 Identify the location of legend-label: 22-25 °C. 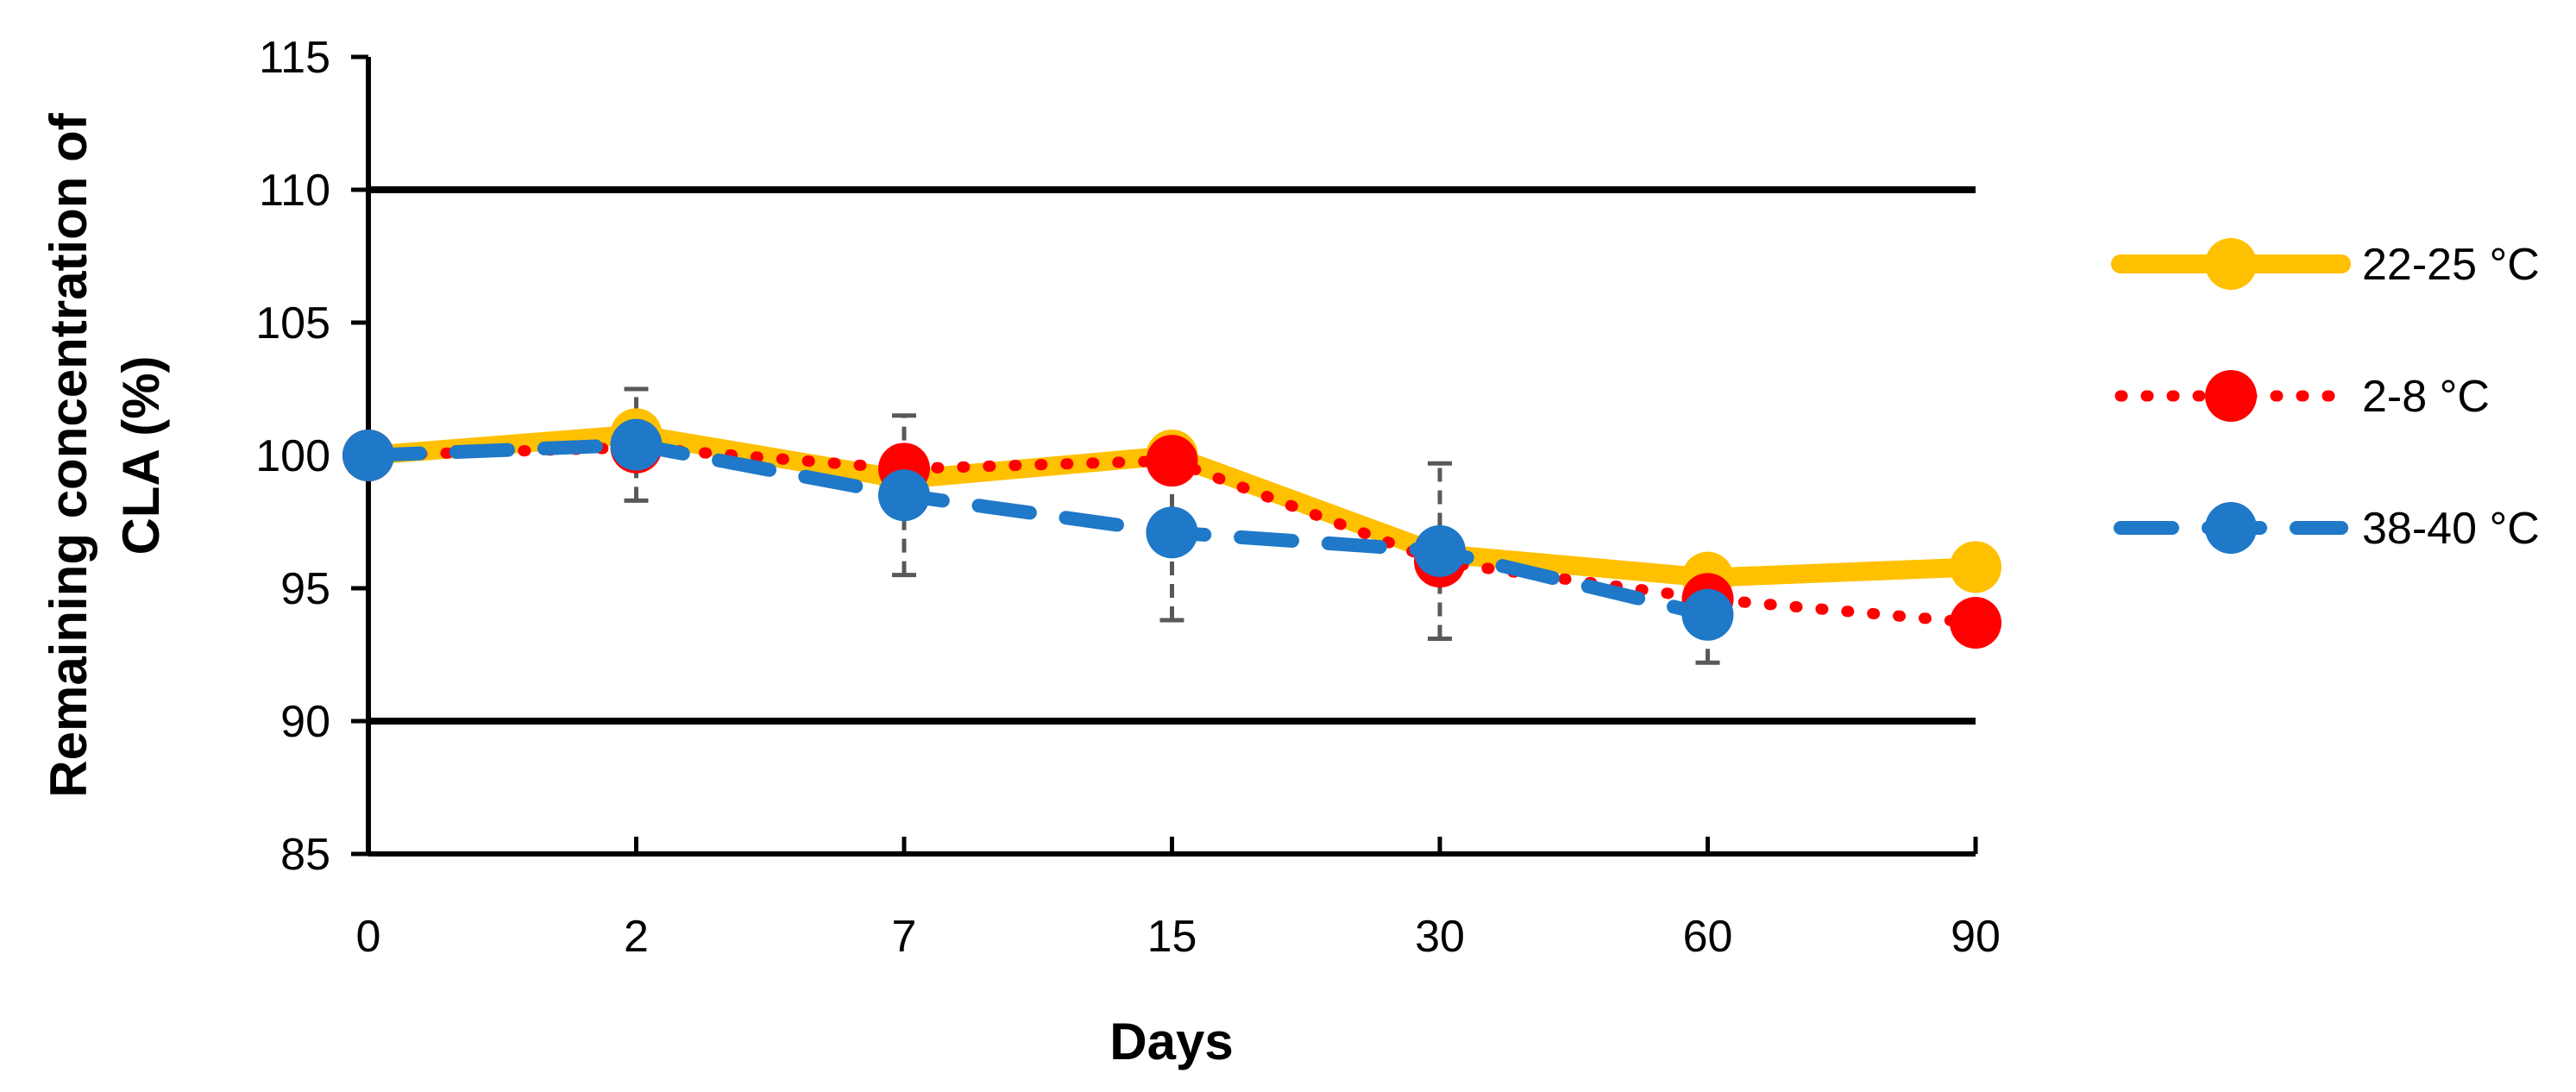
(2451, 265).